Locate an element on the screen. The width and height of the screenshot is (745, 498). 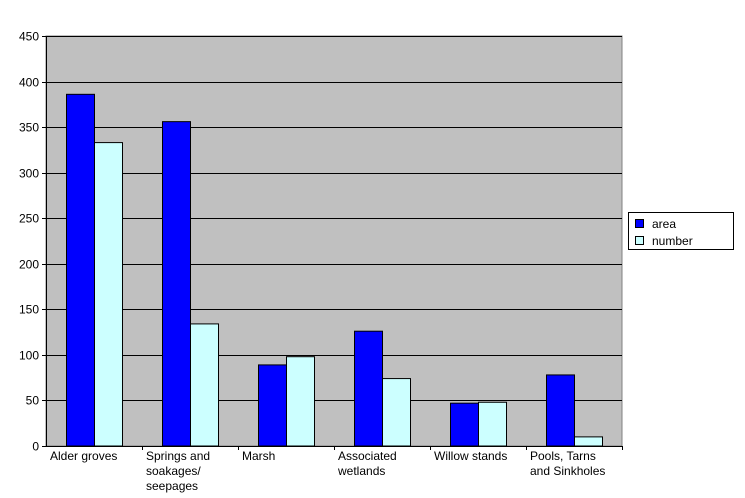
x-tick-label-line: Springs and is located at coordinates (178, 456).